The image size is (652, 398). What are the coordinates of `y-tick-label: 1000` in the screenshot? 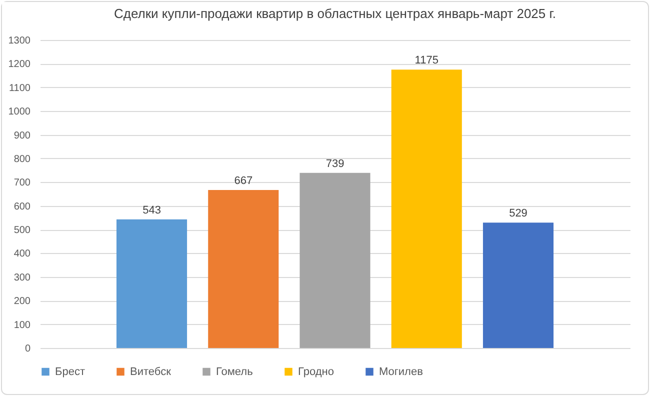 It's located at (19, 112).